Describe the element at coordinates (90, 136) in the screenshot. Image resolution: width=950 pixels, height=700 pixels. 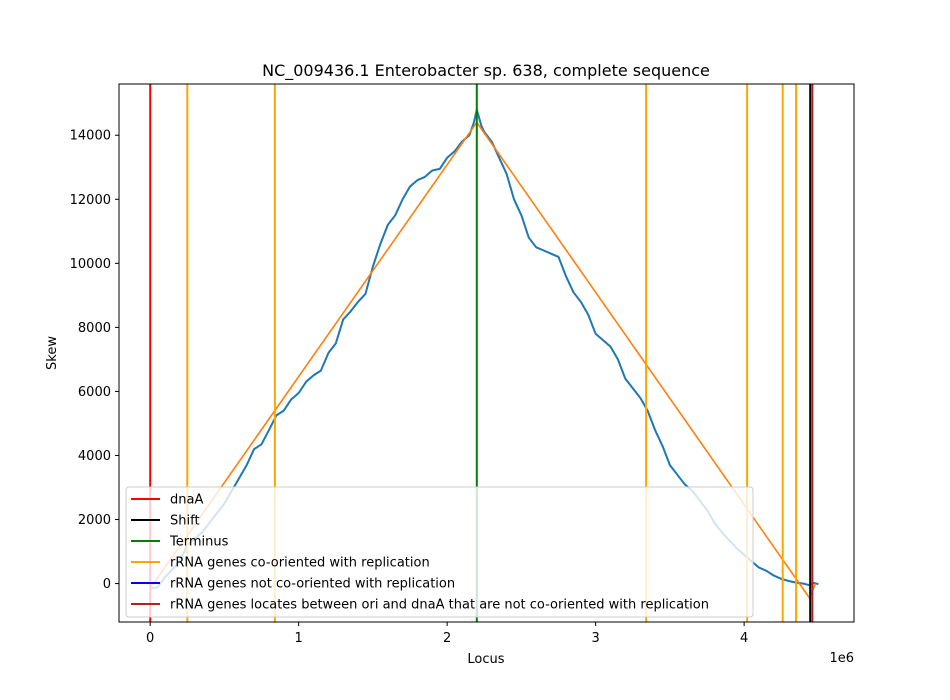
I see `y-tick-label: 14000` at that location.